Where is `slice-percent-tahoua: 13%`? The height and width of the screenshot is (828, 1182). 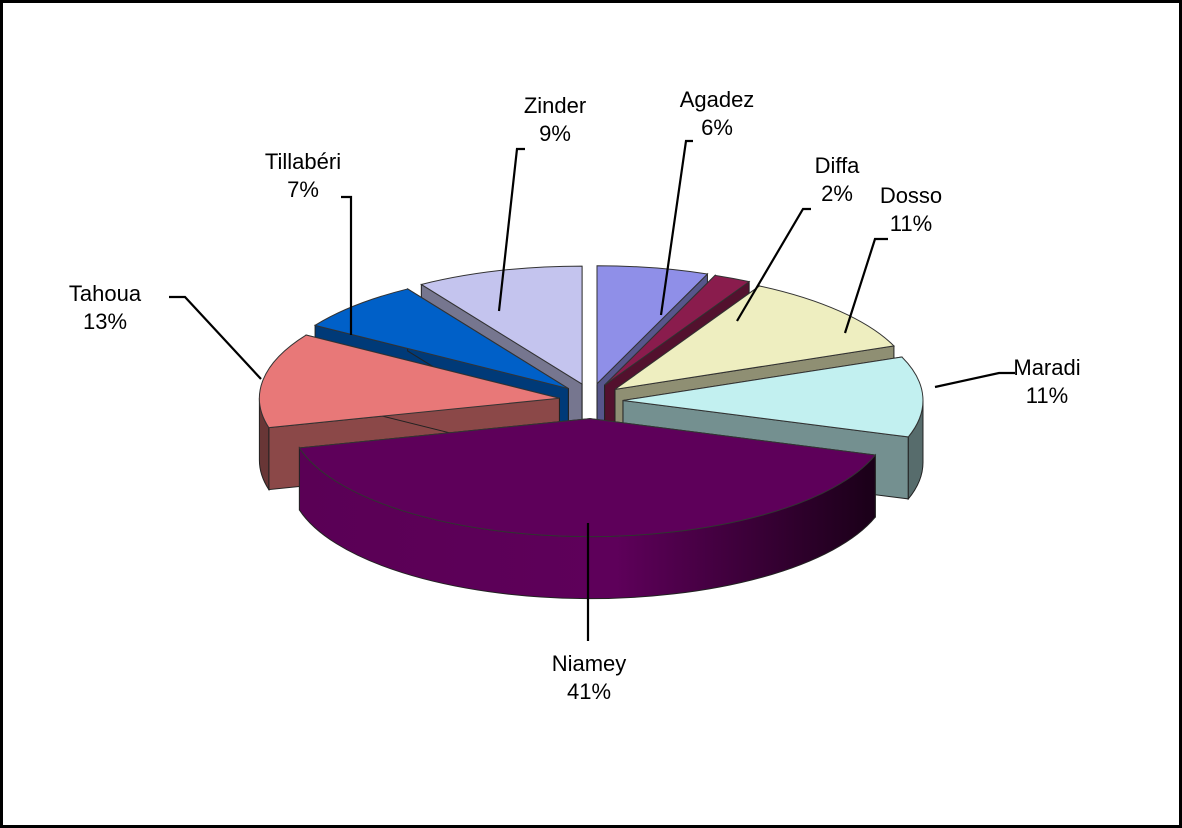 slice-percent-tahoua: 13% is located at coordinates (105, 321).